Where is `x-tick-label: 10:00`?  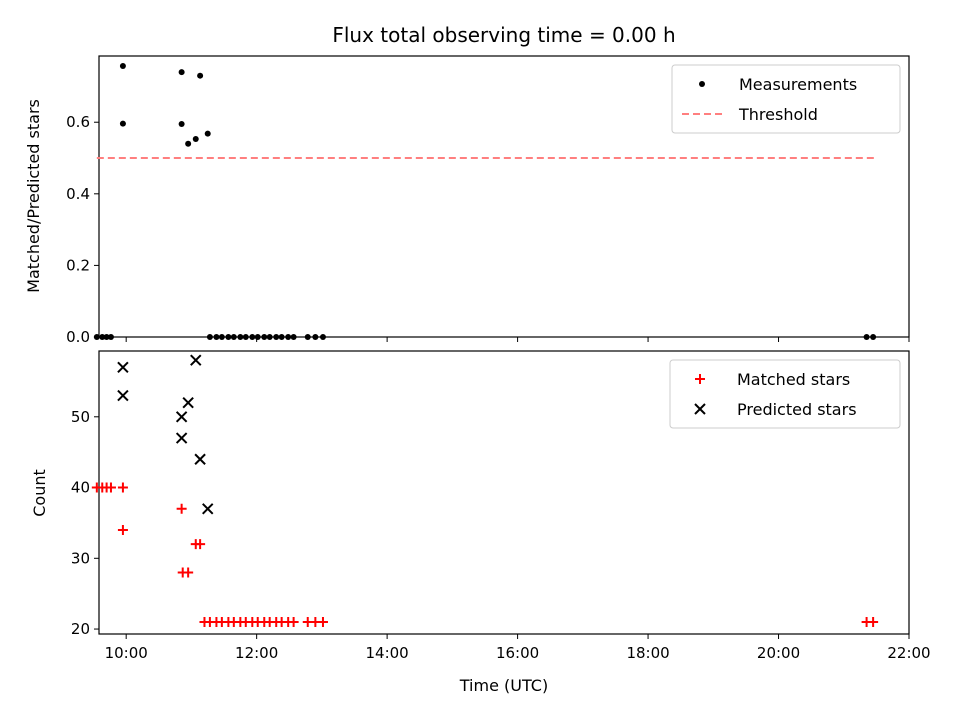 x-tick-label: 10:00 is located at coordinates (126, 653).